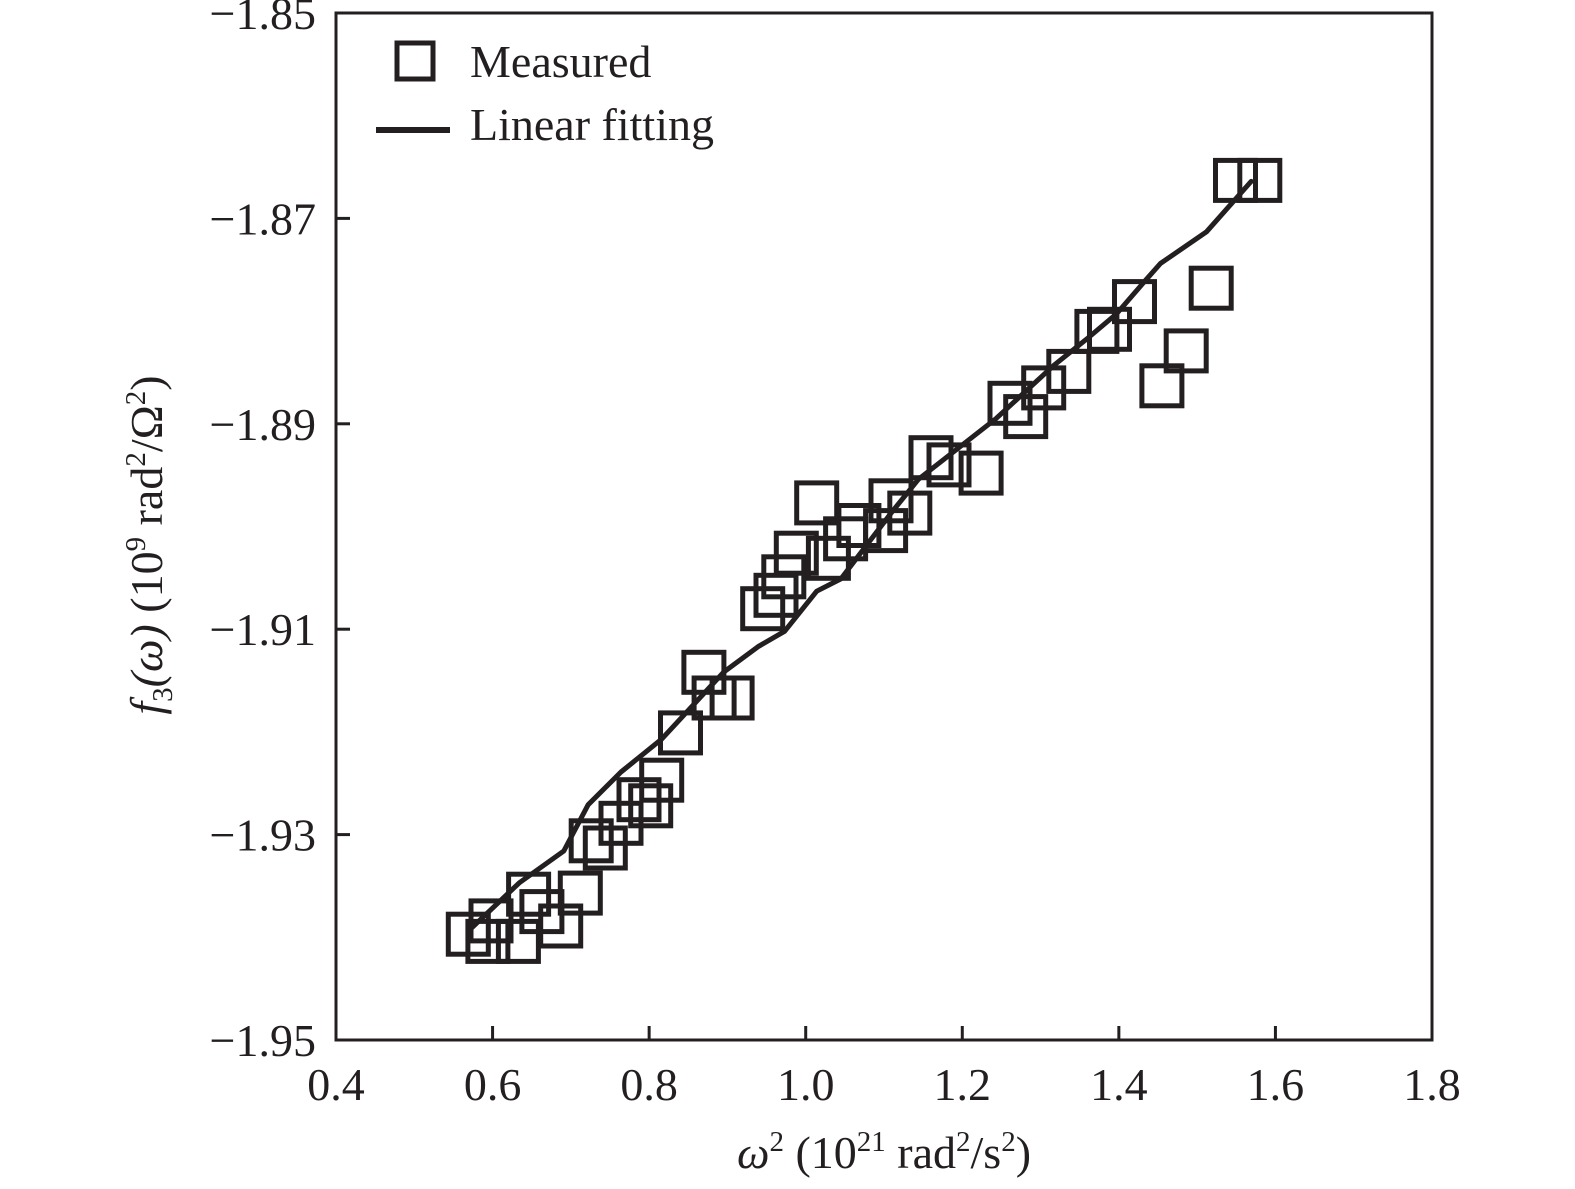 The width and height of the screenshot is (1575, 1189). What do you see at coordinates (884, 1033) in the screenshot?
I see `x-axis-ticks` at bounding box center [884, 1033].